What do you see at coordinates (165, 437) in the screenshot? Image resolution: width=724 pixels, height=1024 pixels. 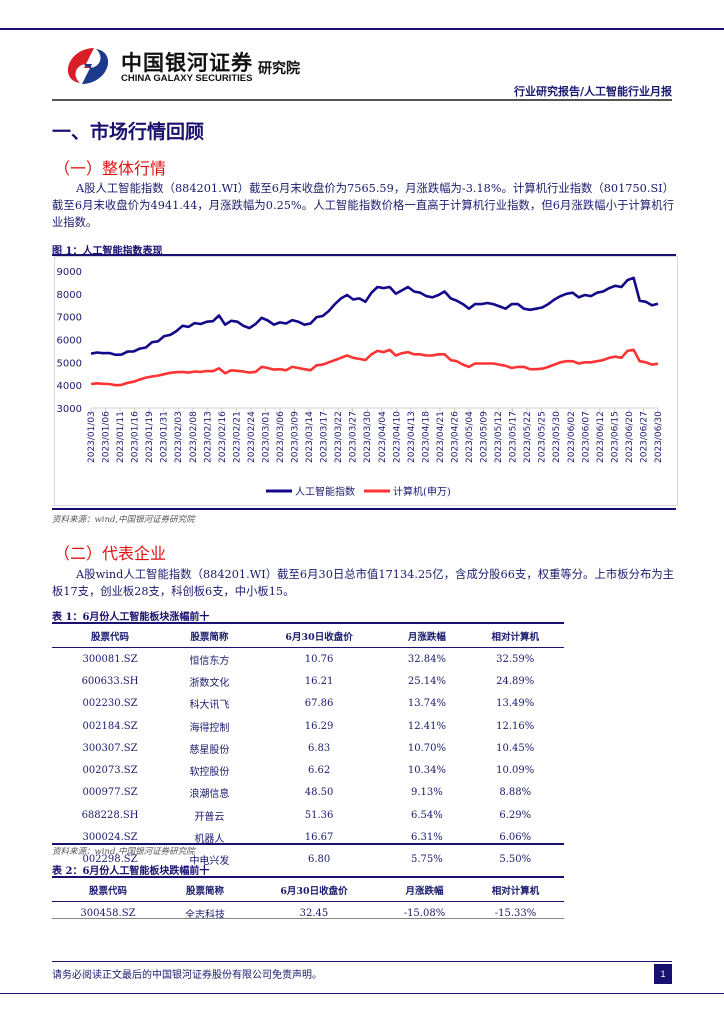 I see `x-tick-label: 2023/01/31` at bounding box center [165, 437].